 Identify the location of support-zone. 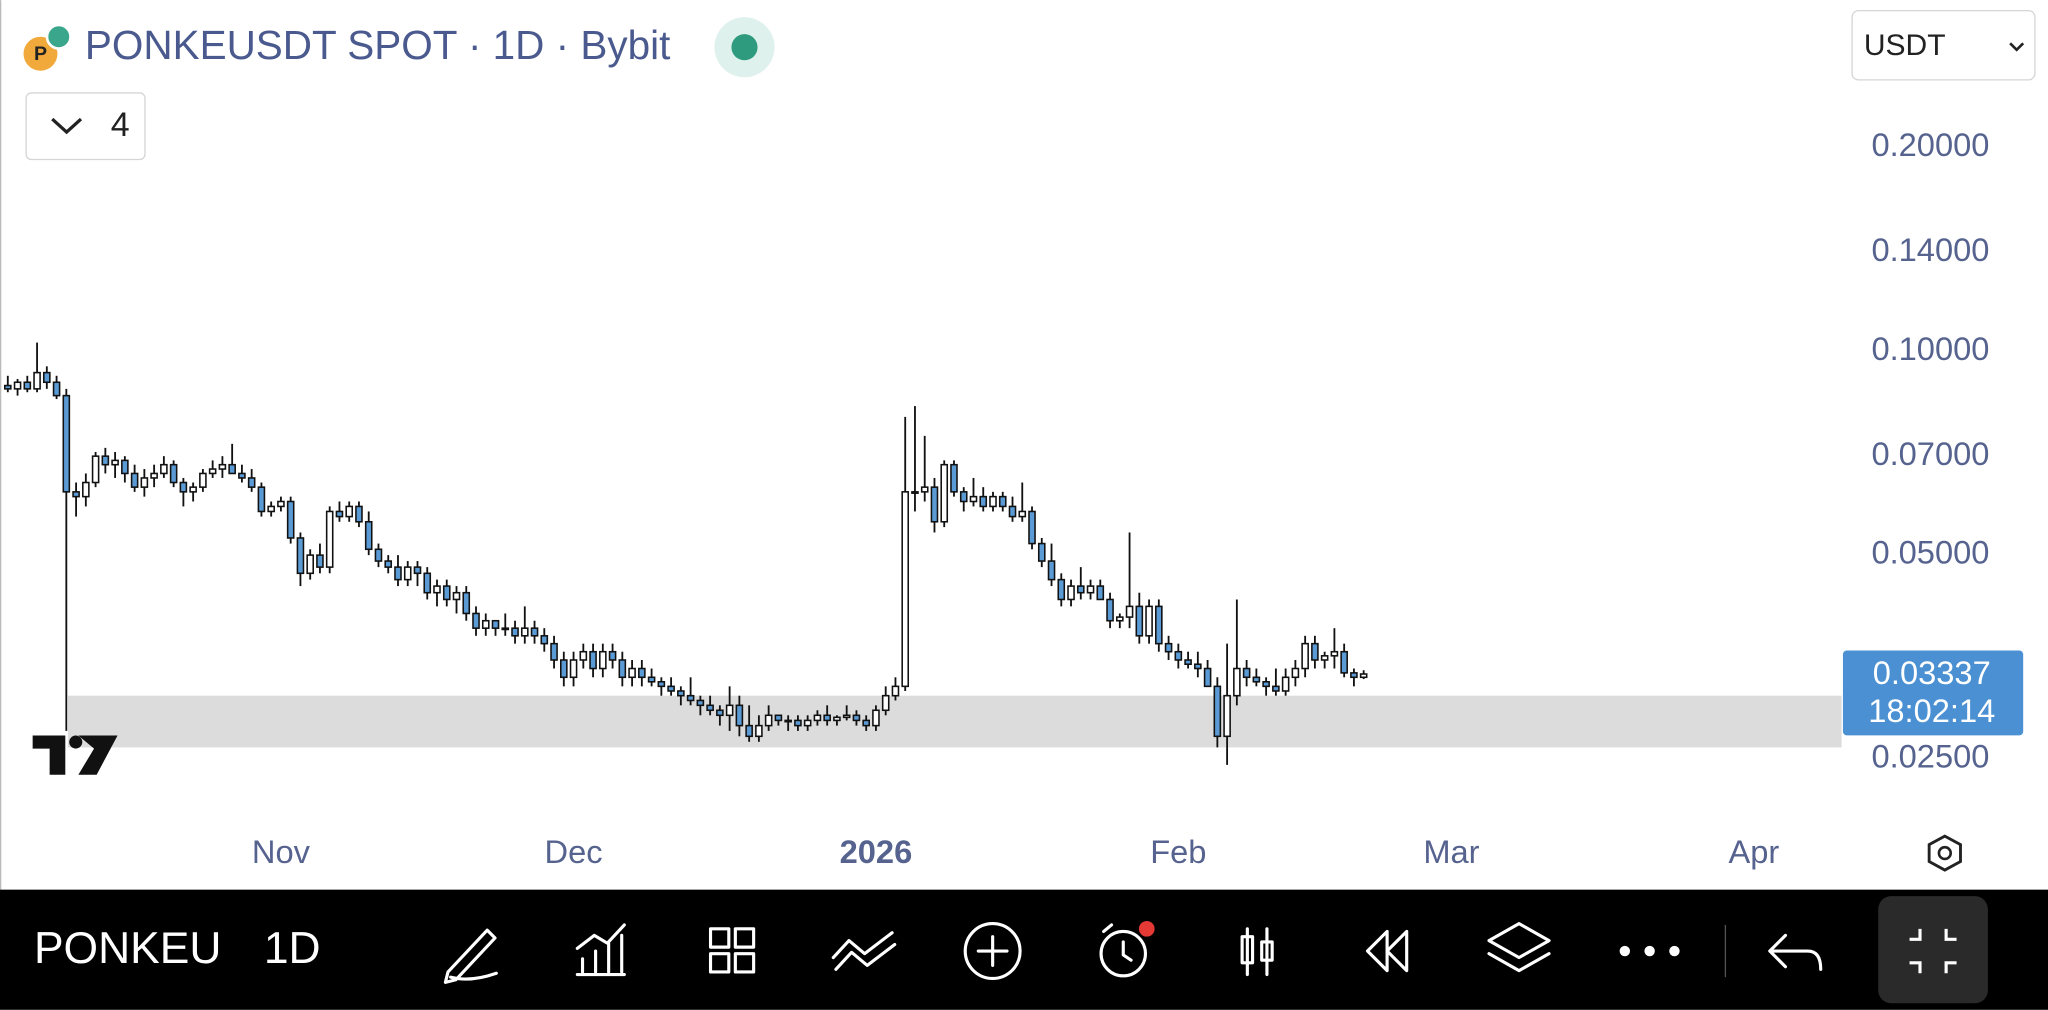
(954, 721).